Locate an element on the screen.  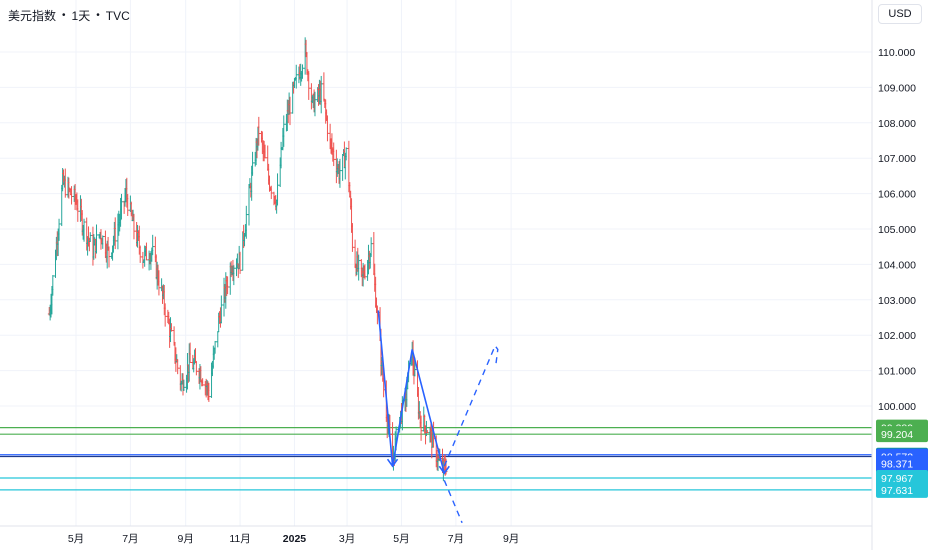
y-tick-label: 106.000 is located at coordinates (897, 195).